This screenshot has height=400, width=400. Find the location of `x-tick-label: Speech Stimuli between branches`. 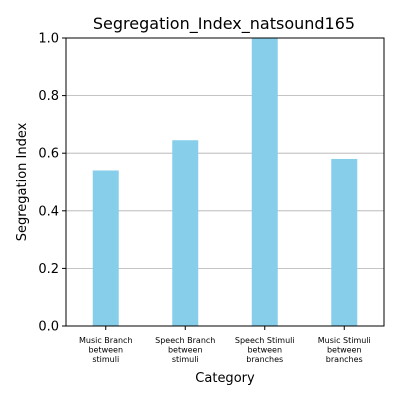

x-tick-label: Speech Stimuli between branches is located at coordinates (265, 350).